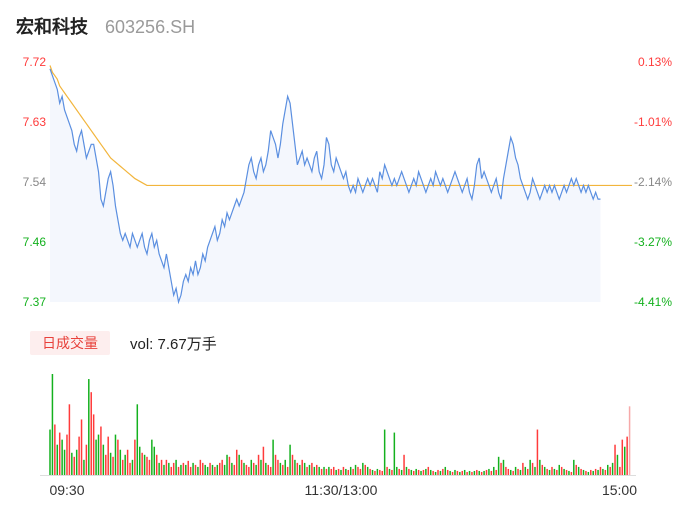  What do you see at coordinates (35, 302) in the screenshot?
I see `price-tick-label: 7.37` at bounding box center [35, 302].